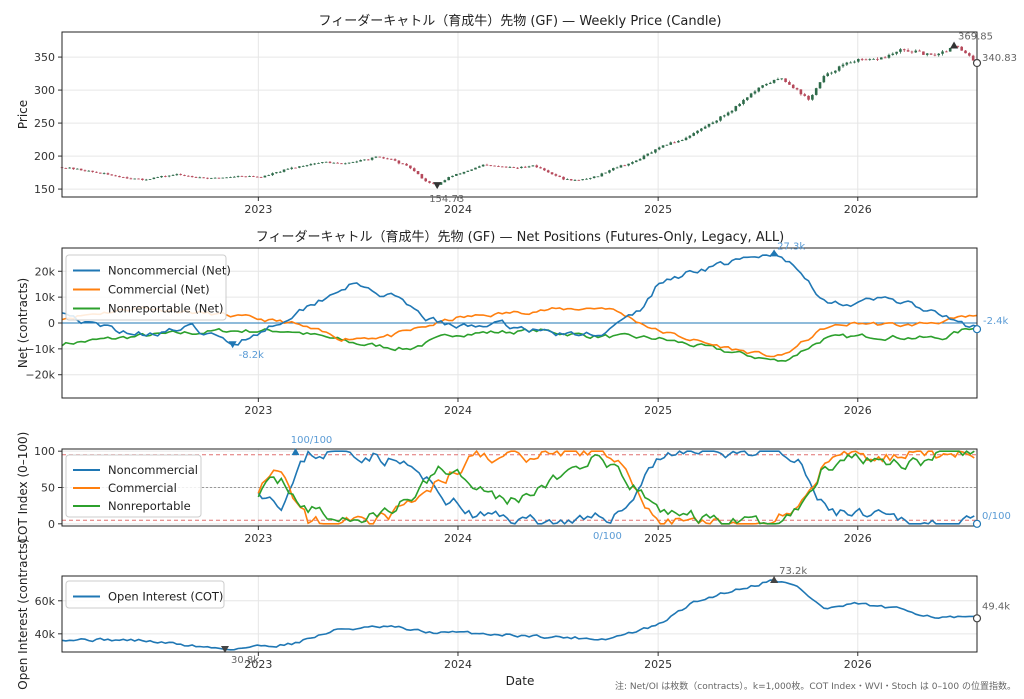 This screenshot has width=1024, height=699. I want to click on y-tick-label: 250, so click(44, 123).